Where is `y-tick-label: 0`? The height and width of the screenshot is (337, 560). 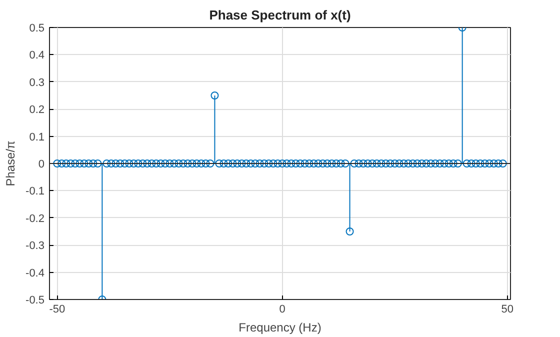
y-tick-label: 0 is located at coordinates (41, 164).